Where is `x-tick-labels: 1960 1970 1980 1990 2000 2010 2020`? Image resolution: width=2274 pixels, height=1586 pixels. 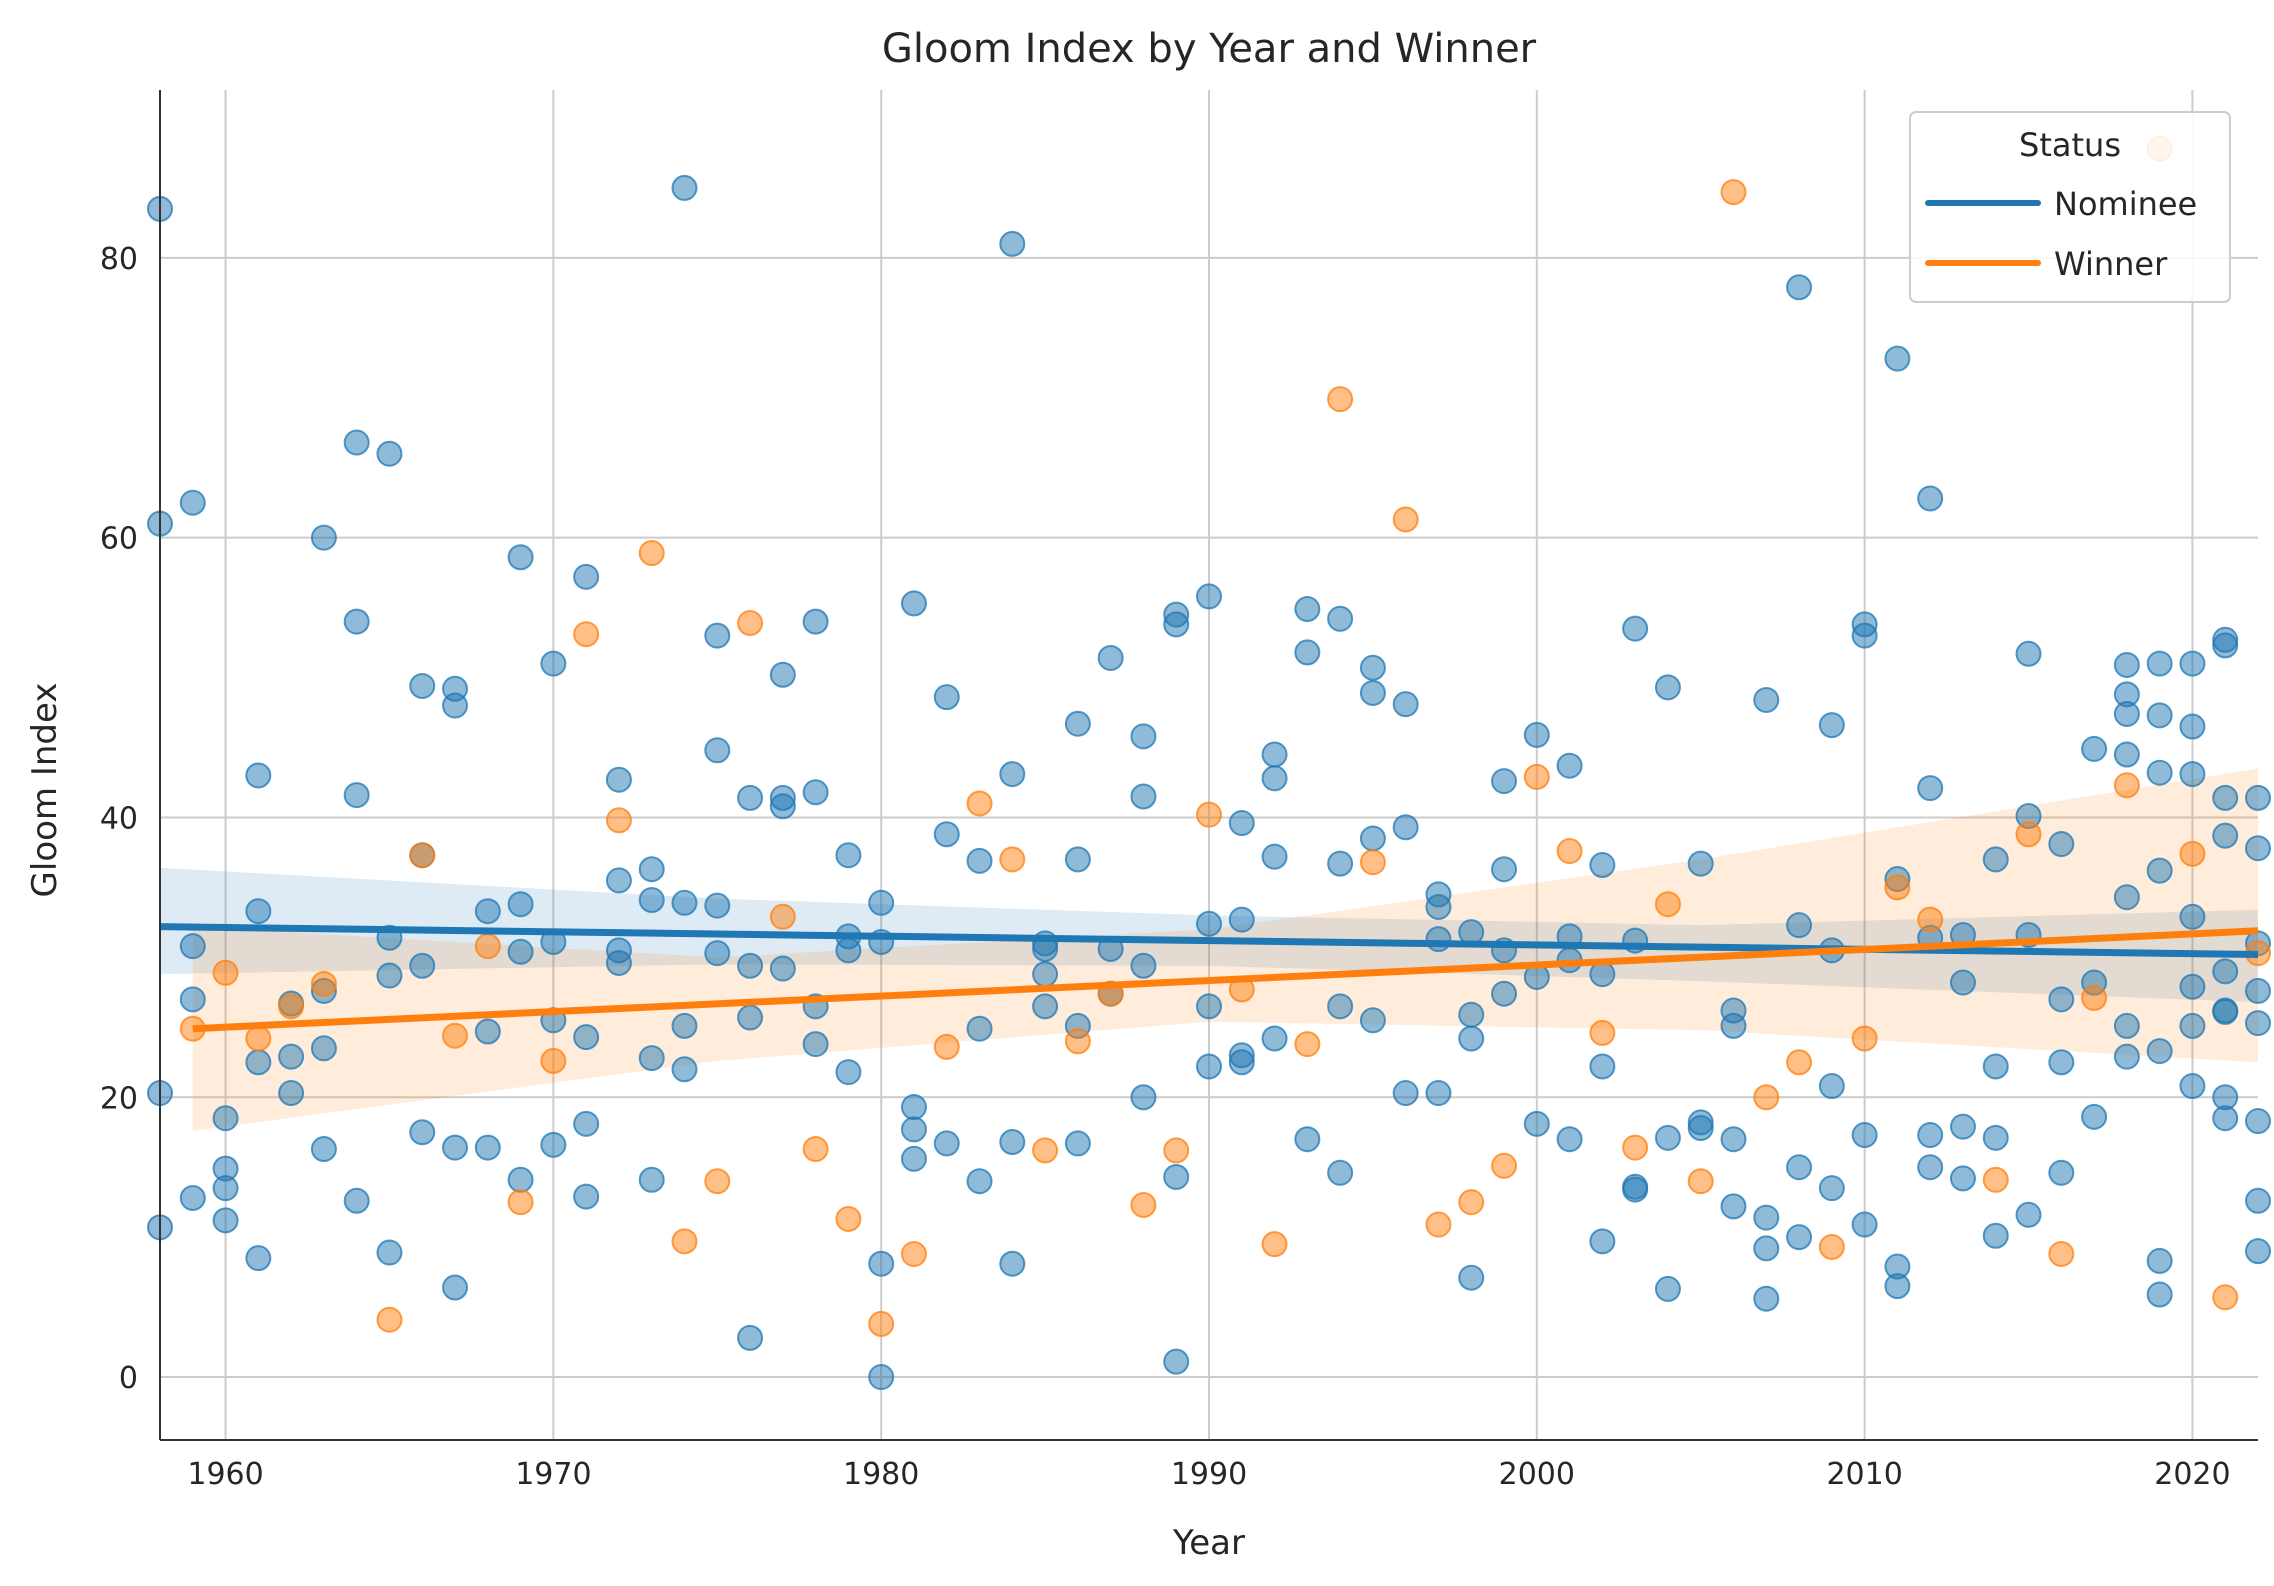 x-tick-labels: 1960 1970 1980 1990 2000 2010 2020 is located at coordinates (1208, 1474).